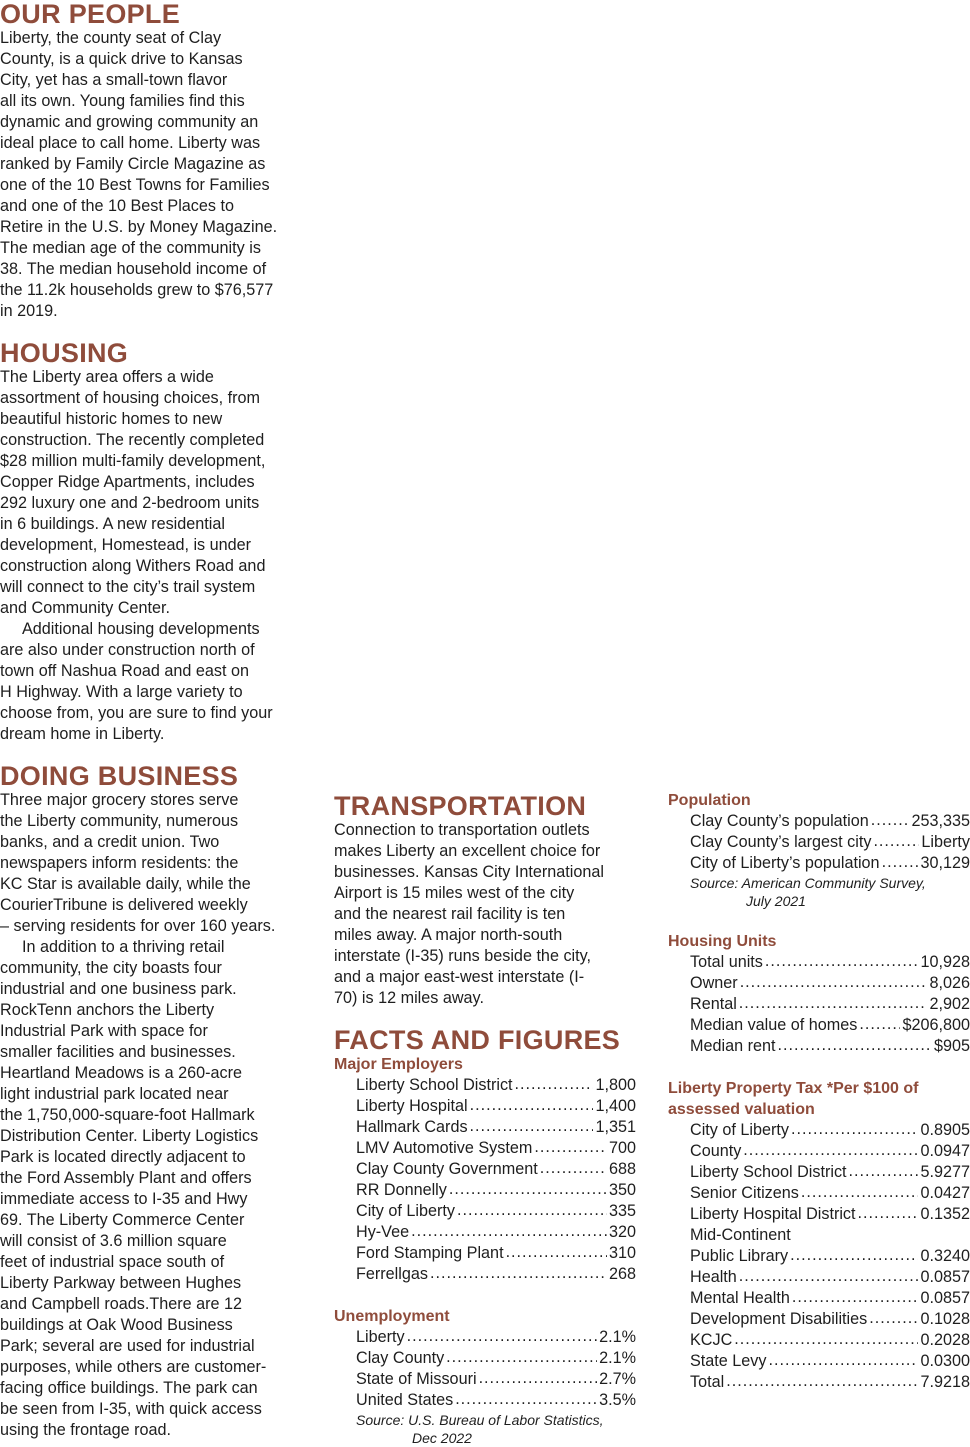 This screenshot has width=970, height=1447. I want to click on body-text-line: feet of industrial space south of, so click(112, 1262).